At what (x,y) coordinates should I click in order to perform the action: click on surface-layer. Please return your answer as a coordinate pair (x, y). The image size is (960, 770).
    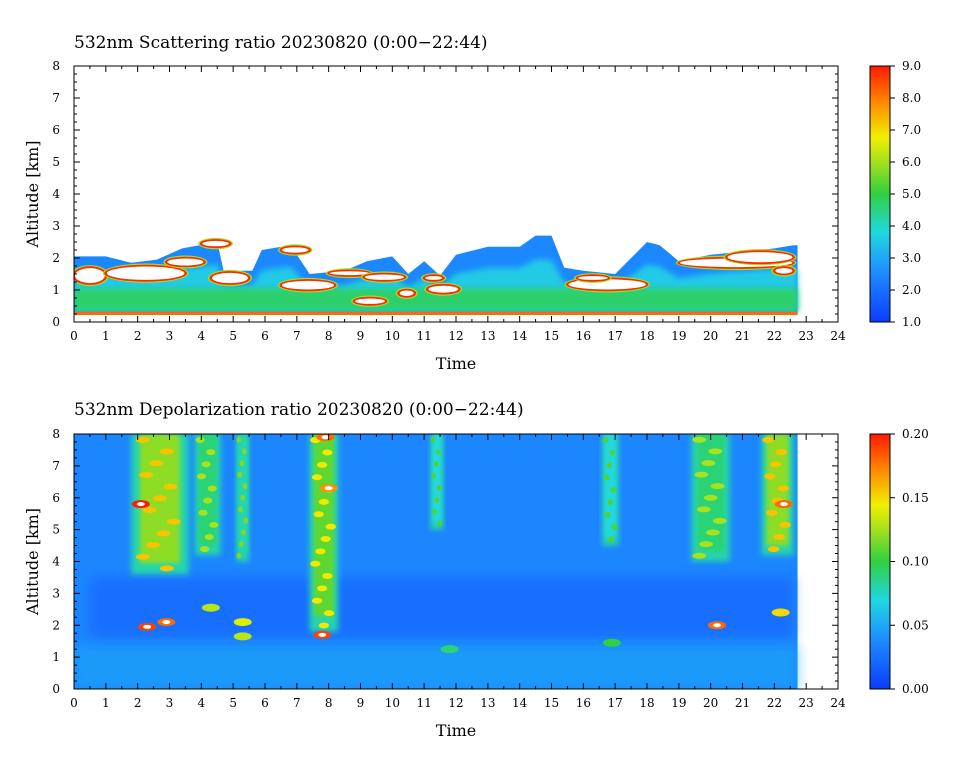
    Looking at the image, I should click on (436, 313).